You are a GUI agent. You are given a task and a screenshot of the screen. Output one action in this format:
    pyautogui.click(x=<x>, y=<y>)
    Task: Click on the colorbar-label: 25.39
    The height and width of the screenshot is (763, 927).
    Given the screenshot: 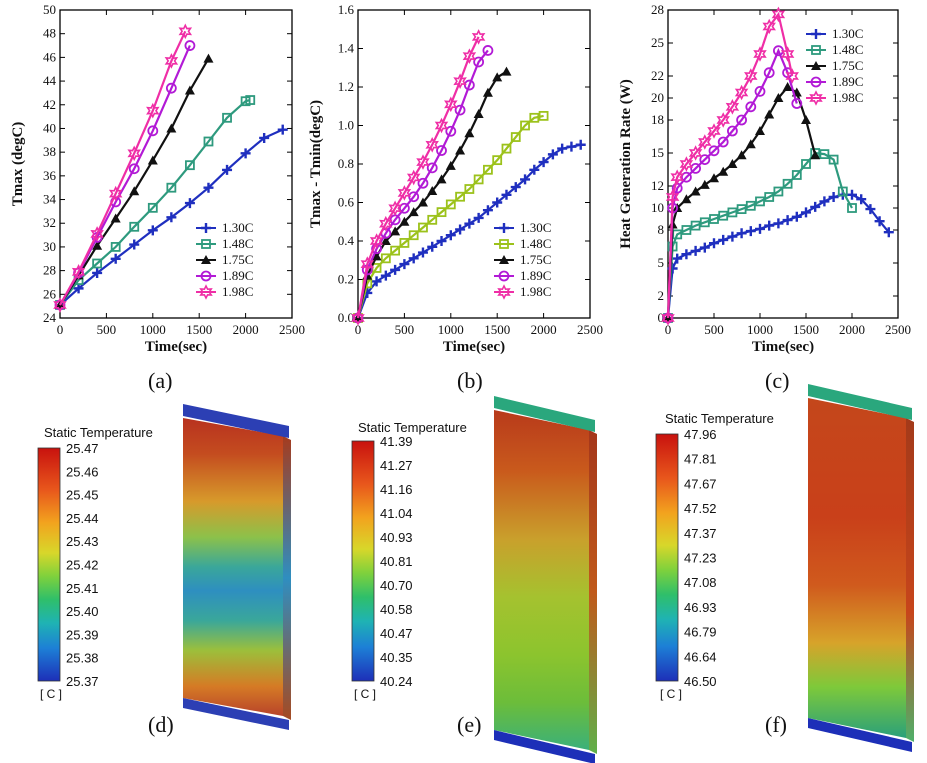 What is the action you would take?
    pyautogui.click(x=82, y=634)
    